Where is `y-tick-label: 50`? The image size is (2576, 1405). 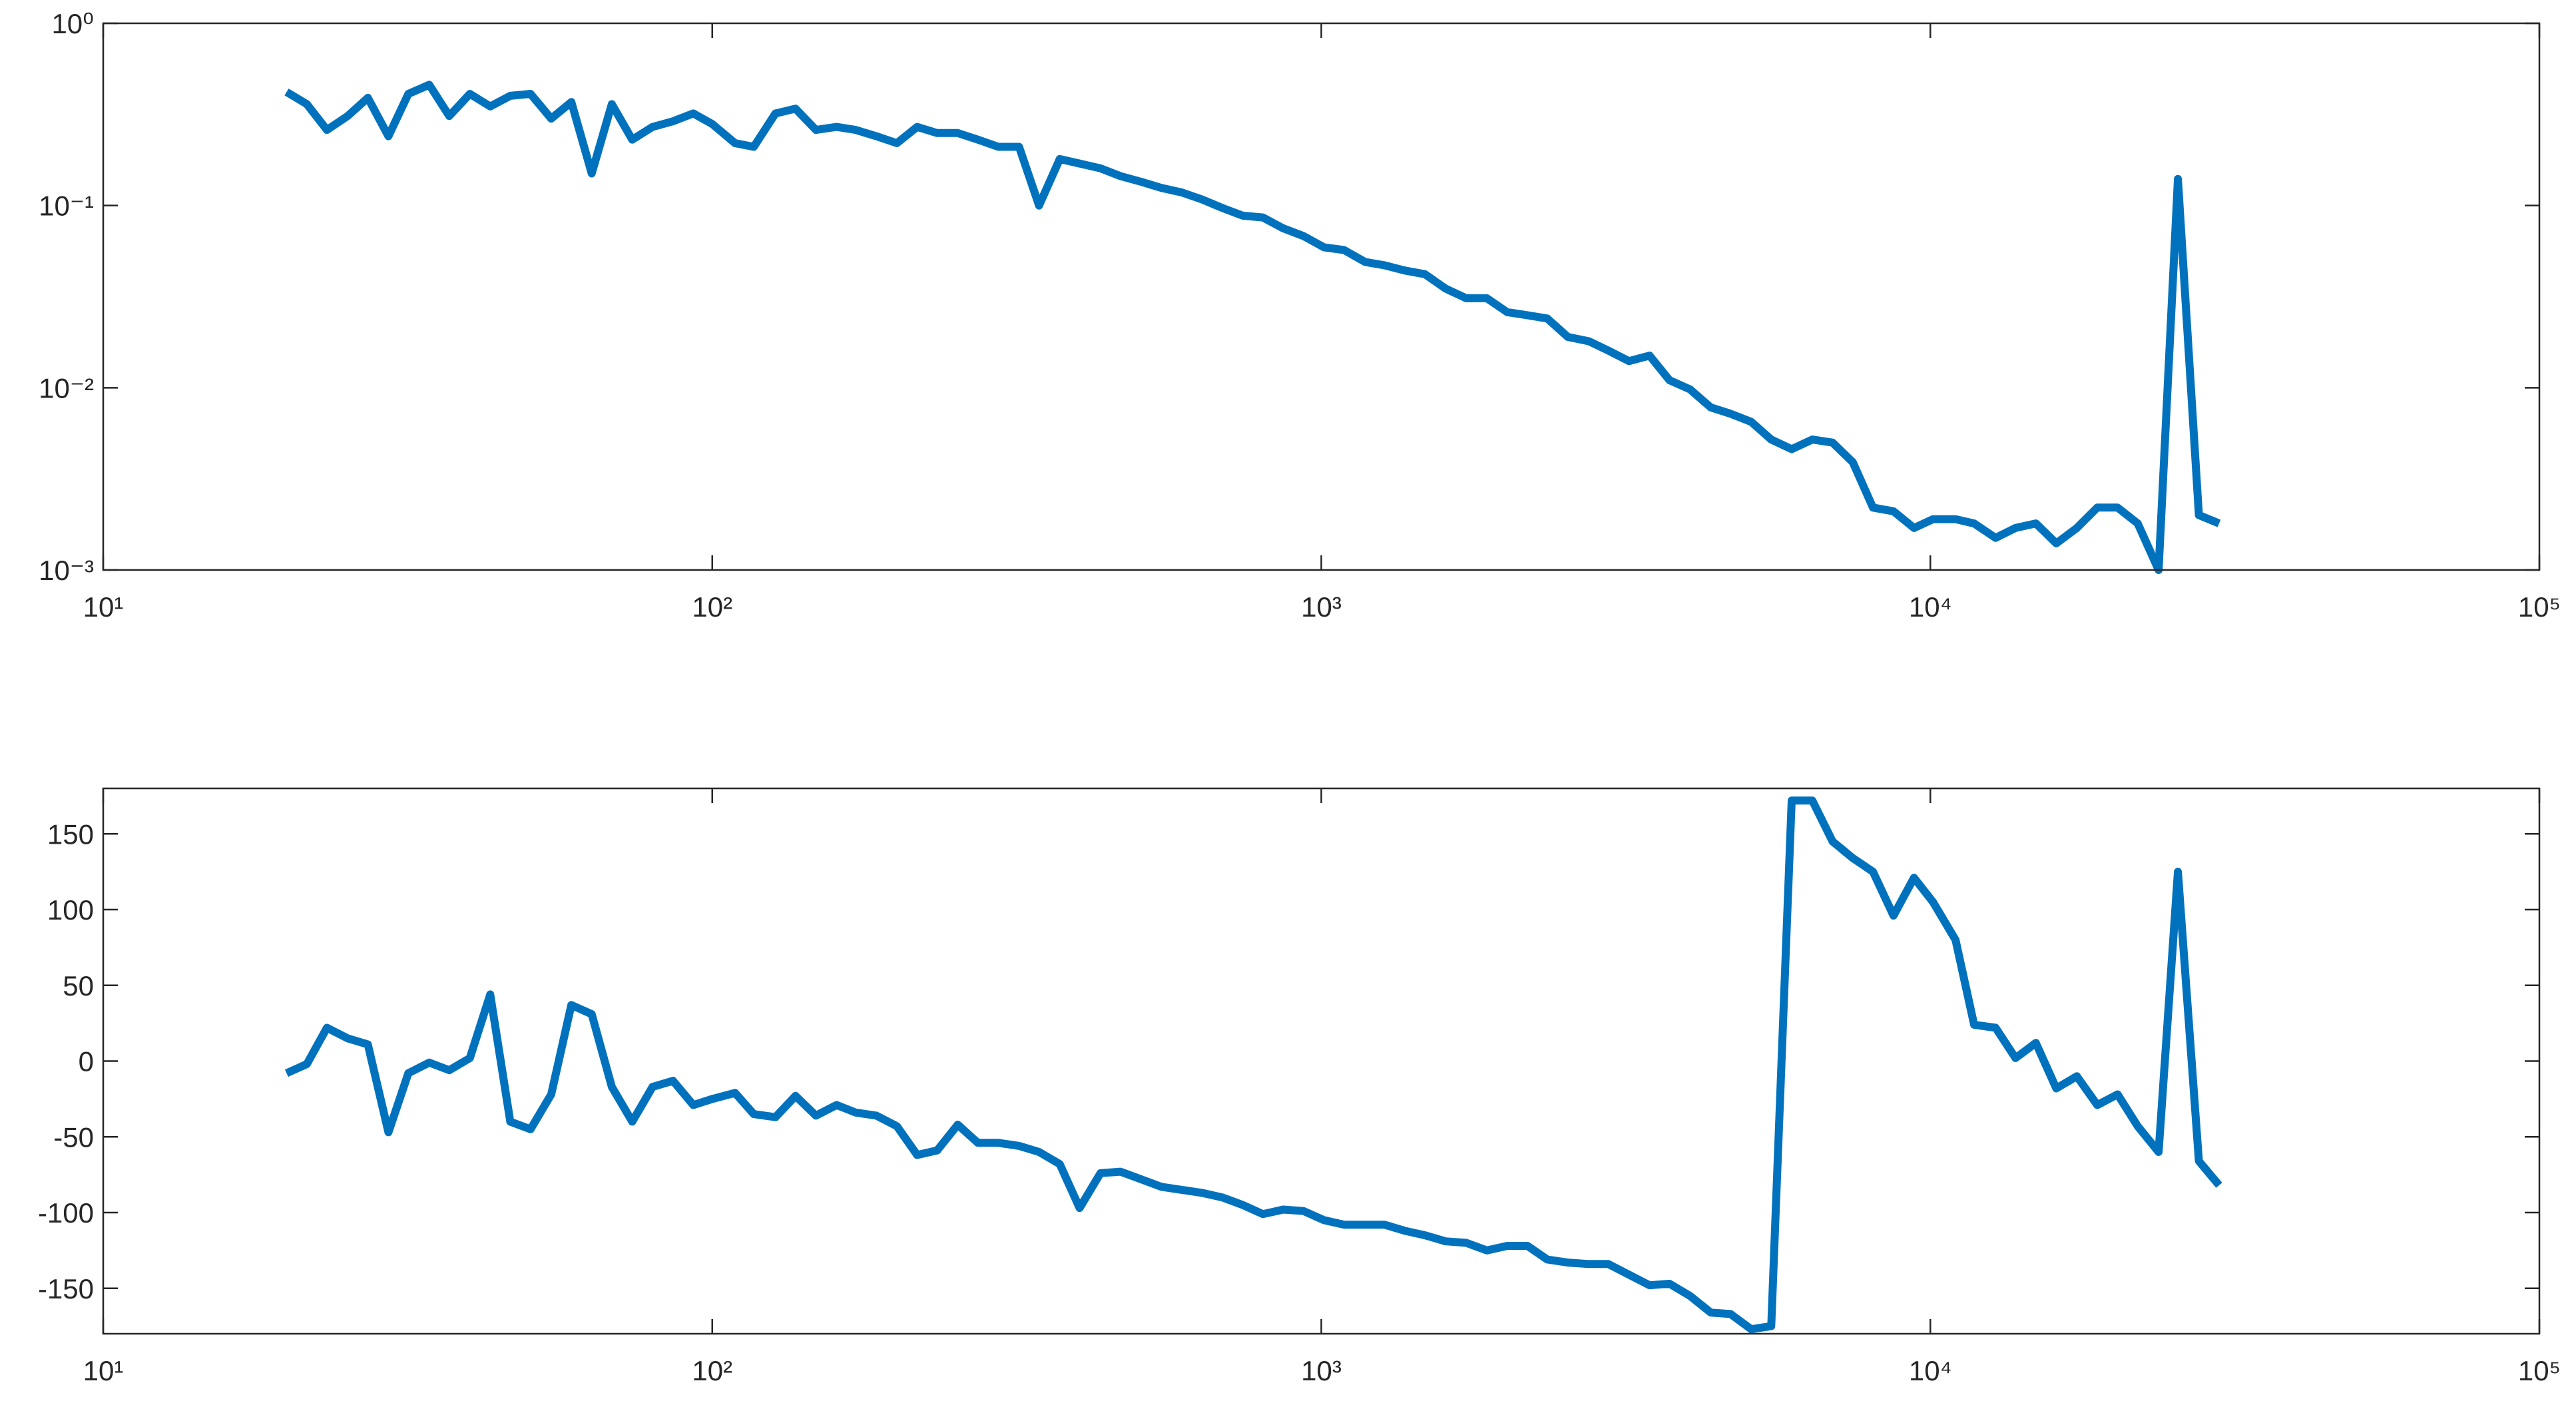 y-tick-label: 50 is located at coordinates (79, 986).